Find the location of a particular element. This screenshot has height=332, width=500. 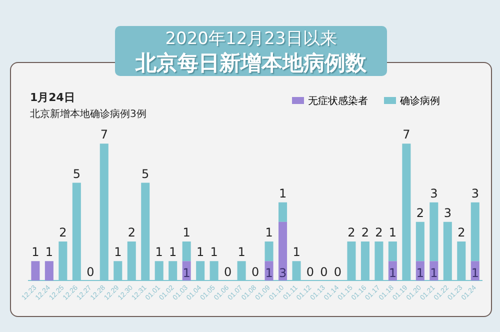

chart-subtitle: 北京每日新增本地病例数 is located at coordinates (251, 63).